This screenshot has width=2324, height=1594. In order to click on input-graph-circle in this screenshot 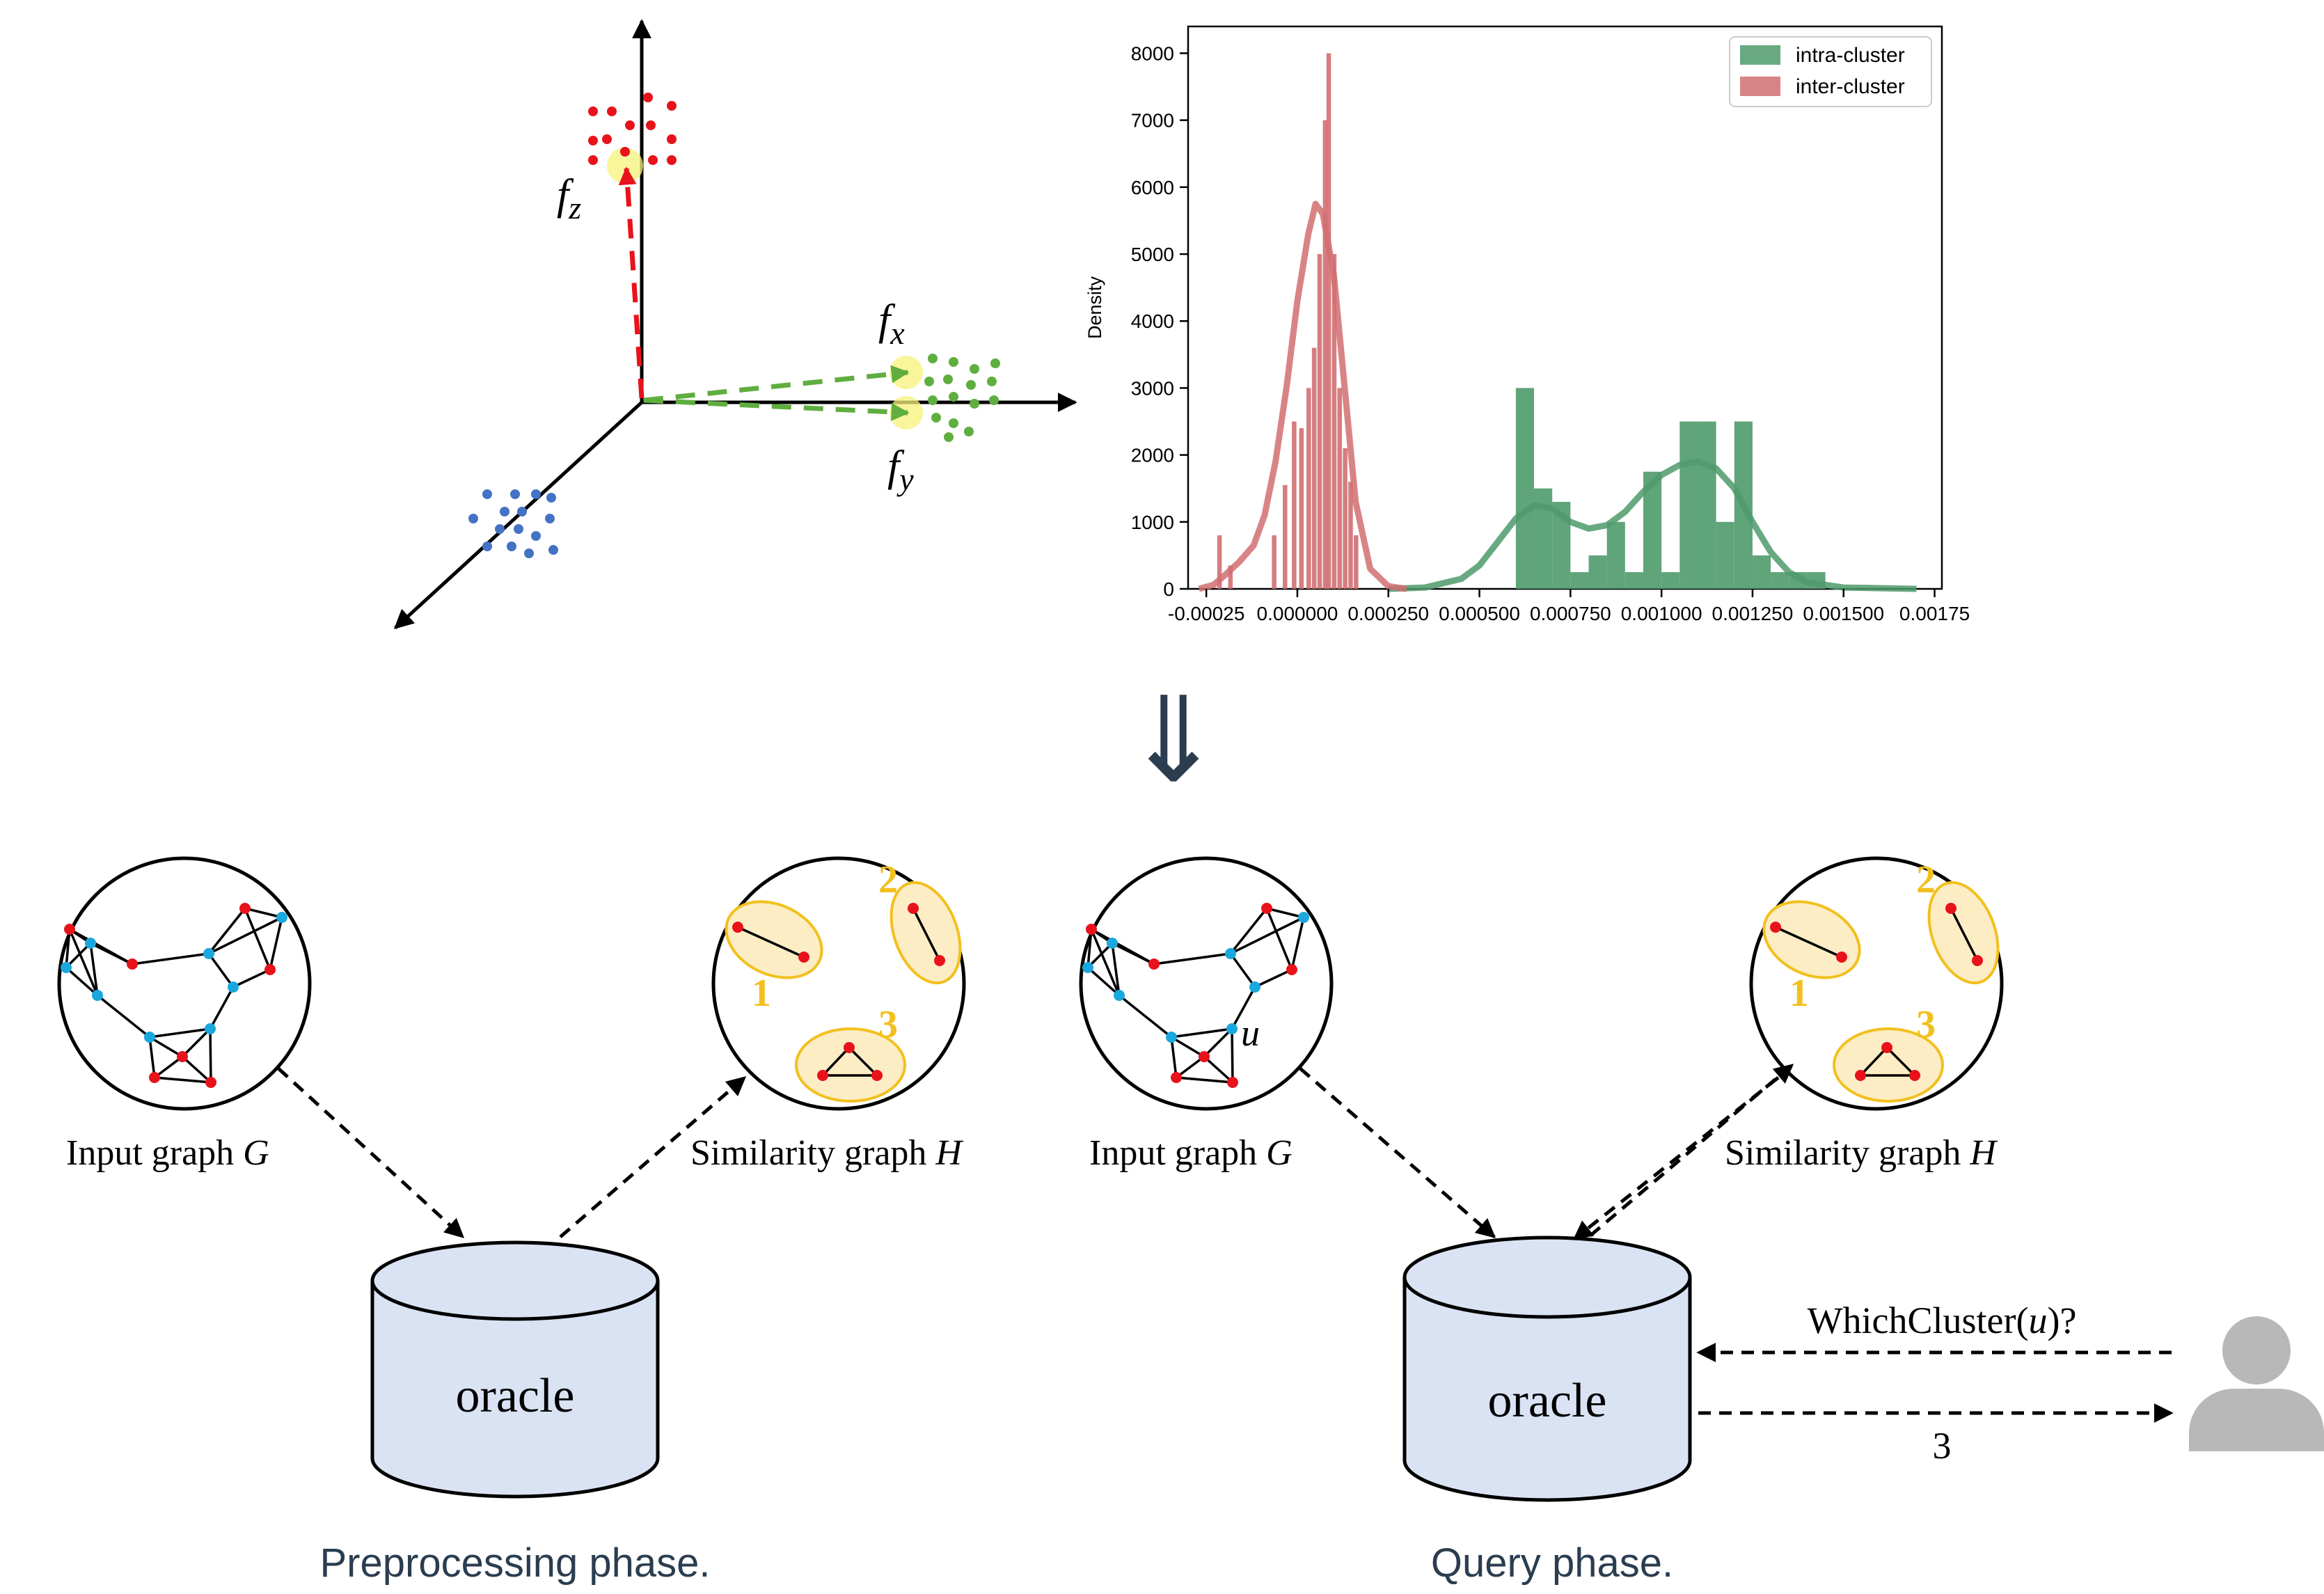, I will do `click(1206, 983)`.